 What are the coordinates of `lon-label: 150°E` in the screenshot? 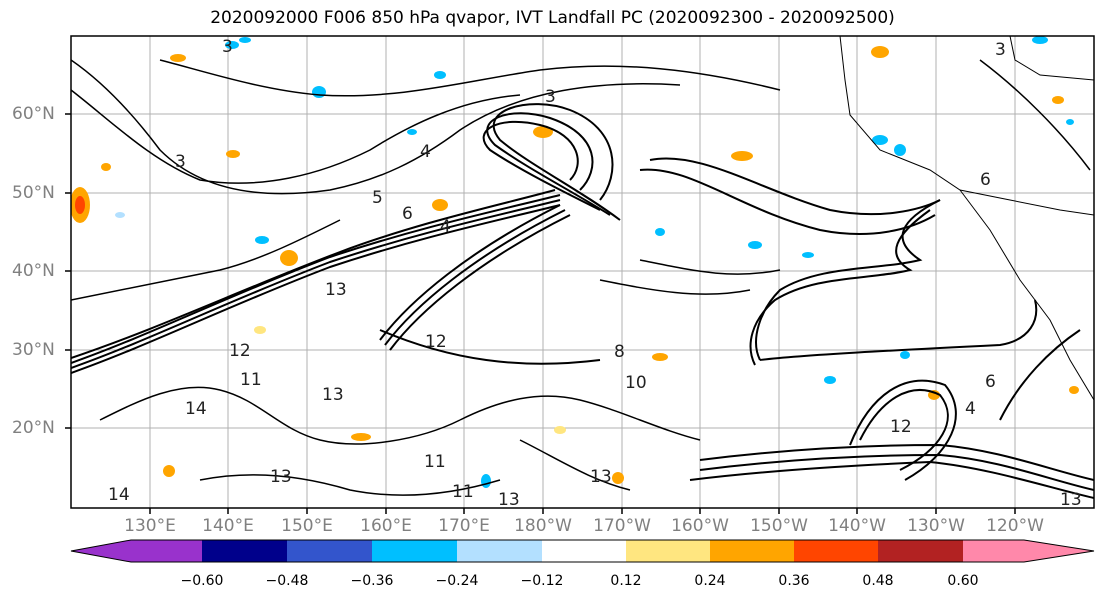 It's located at (307, 526).